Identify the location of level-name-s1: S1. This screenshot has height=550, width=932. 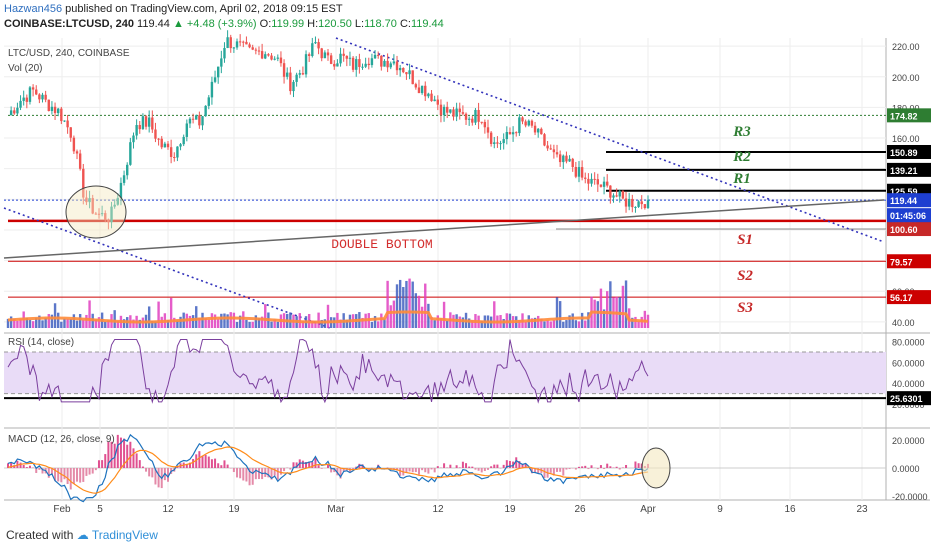
(745, 240).